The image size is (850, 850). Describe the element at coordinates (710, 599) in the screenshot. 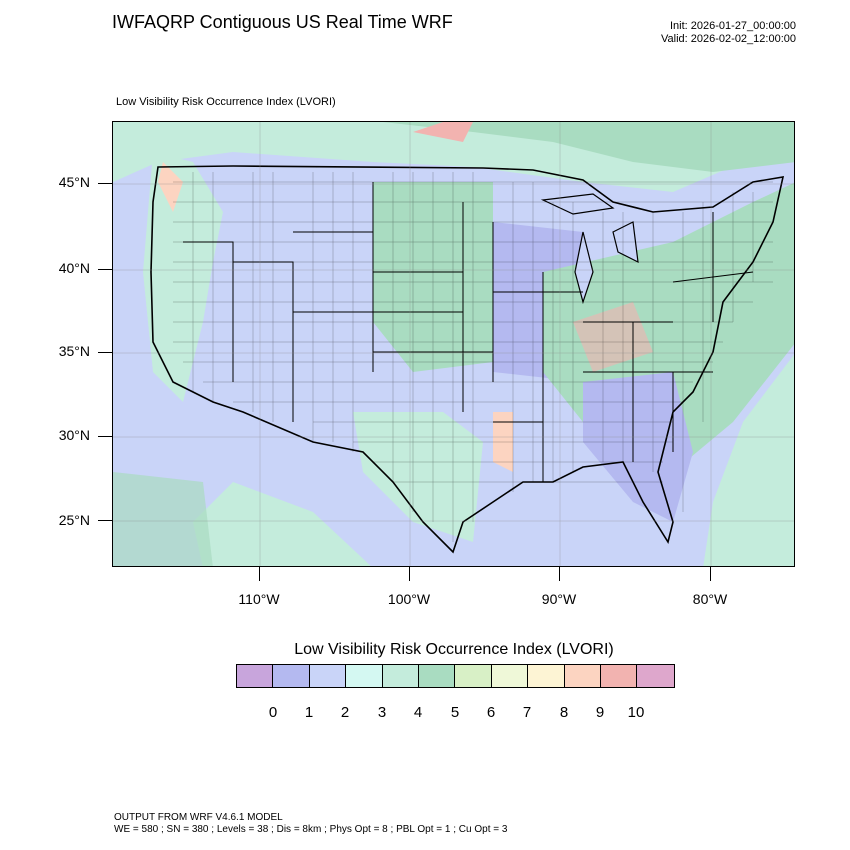

I see `lon-label-80: 80°W` at that location.